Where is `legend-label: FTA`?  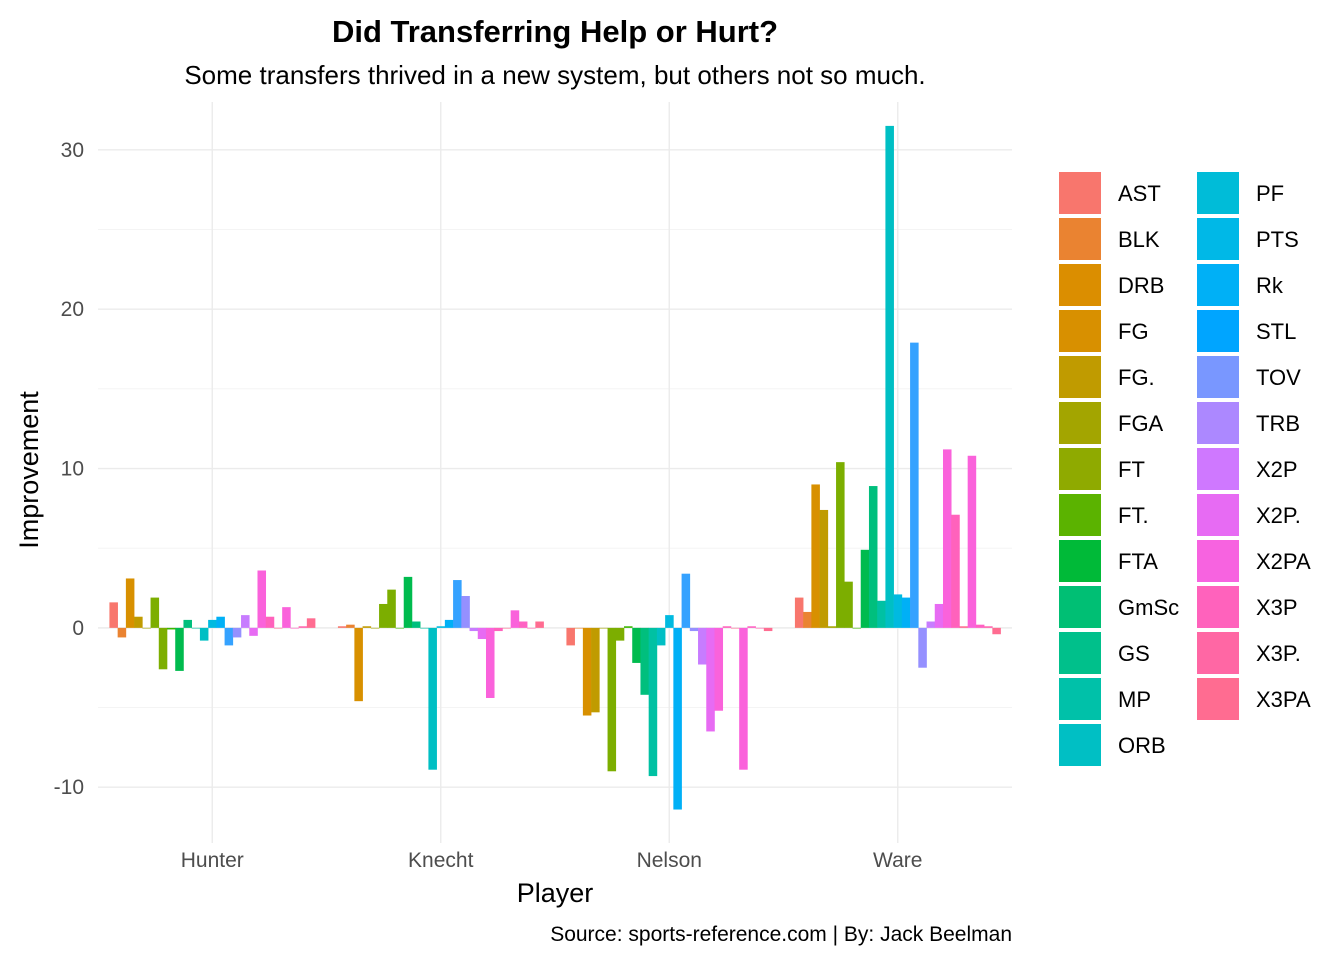
legend-label: FTA is located at coordinates (1138, 561).